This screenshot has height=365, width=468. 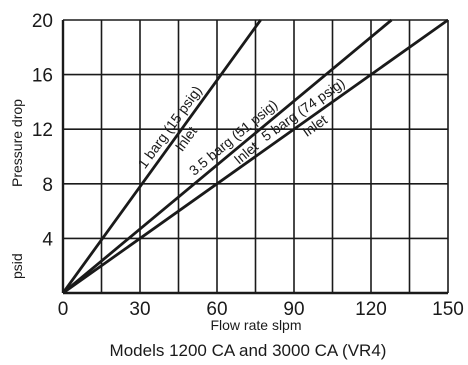 What do you see at coordinates (255, 325) in the screenshot?
I see `x-axis-title: Flow rate slpm` at bounding box center [255, 325].